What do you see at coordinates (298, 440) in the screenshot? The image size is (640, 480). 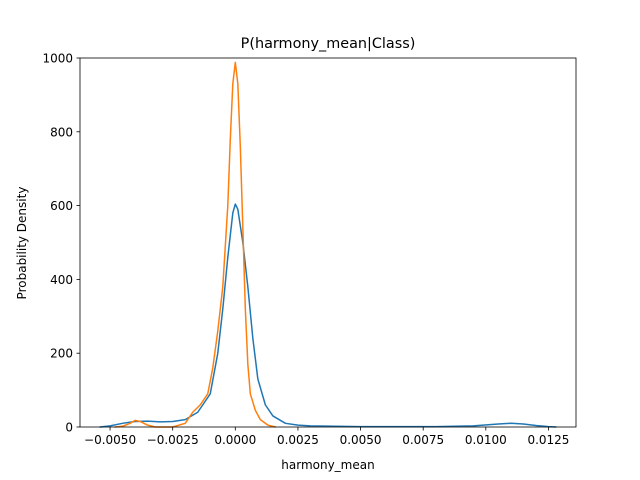 I see `x-tick-label: 0.0025` at bounding box center [298, 440].